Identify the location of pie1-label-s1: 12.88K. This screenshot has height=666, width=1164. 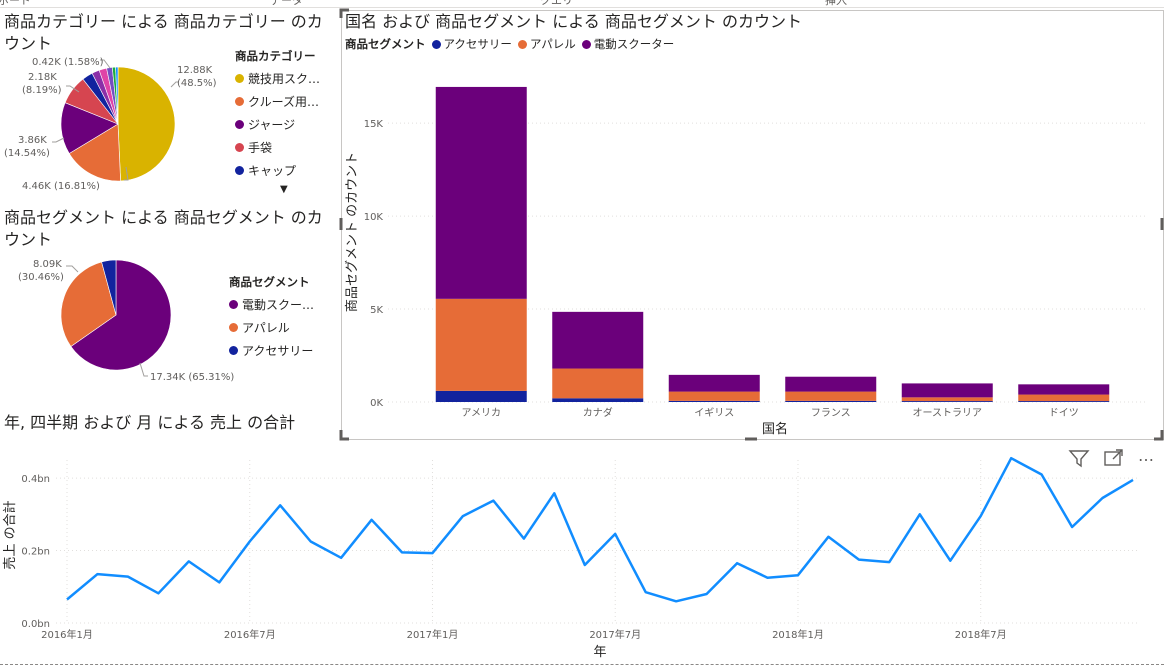
(195, 70).